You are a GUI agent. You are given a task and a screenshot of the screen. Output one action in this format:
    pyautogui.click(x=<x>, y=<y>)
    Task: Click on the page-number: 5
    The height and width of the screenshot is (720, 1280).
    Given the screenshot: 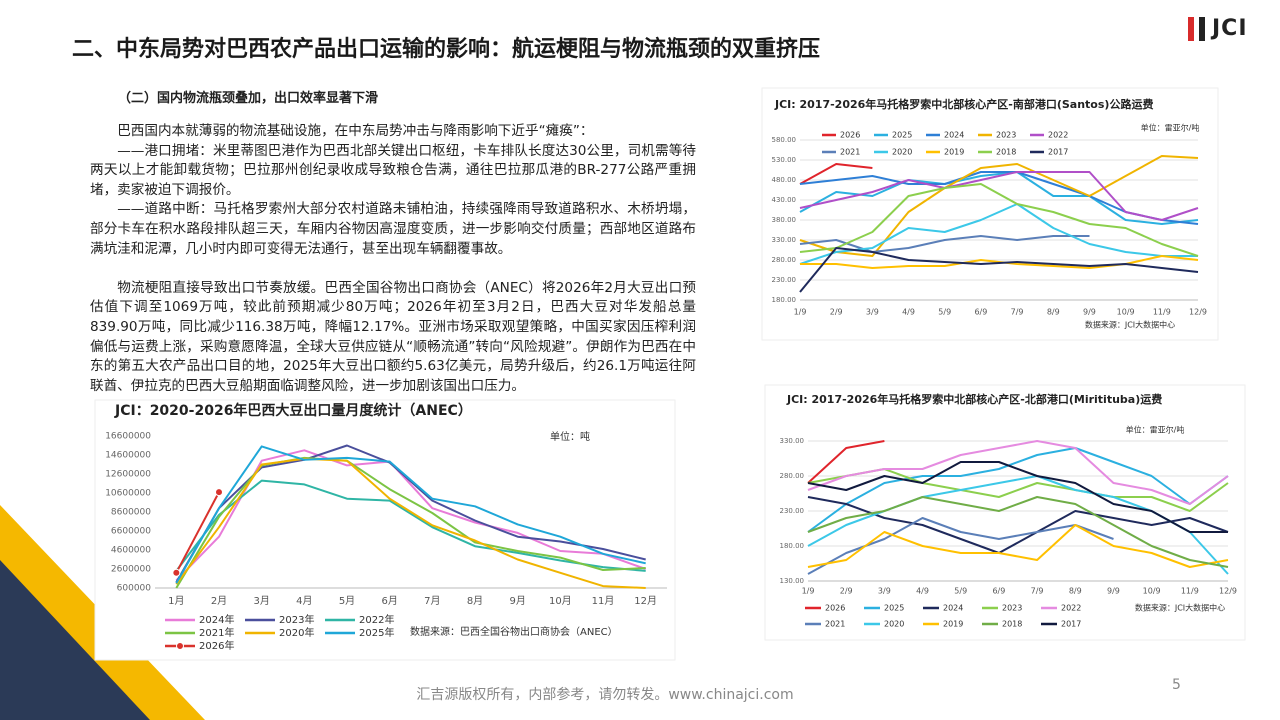 What is the action you would take?
    pyautogui.click(x=1176, y=685)
    